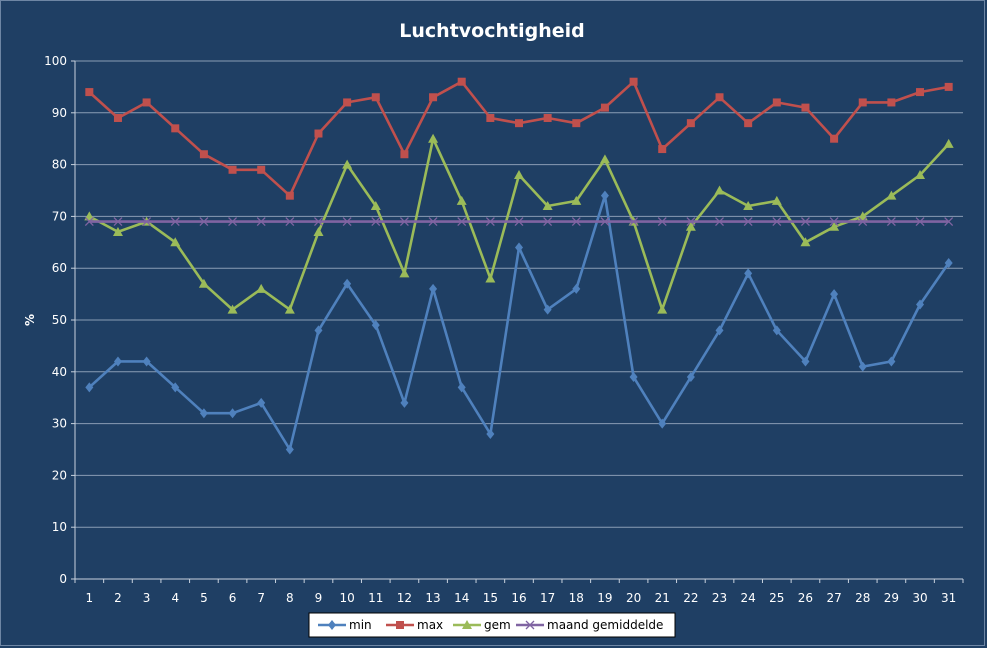 The image size is (987, 648). What do you see at coordinates (547, 598) in the screenshot?
I see `x-tick-label: 17` at bounding box center [547, 598].